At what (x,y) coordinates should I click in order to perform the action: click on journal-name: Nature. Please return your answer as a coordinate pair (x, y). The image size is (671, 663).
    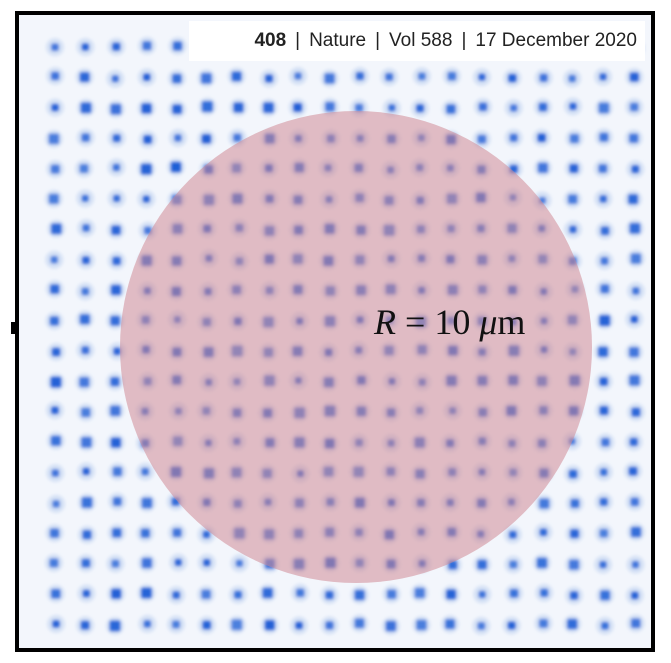
    Looking at the image, I should click on (338, 40).